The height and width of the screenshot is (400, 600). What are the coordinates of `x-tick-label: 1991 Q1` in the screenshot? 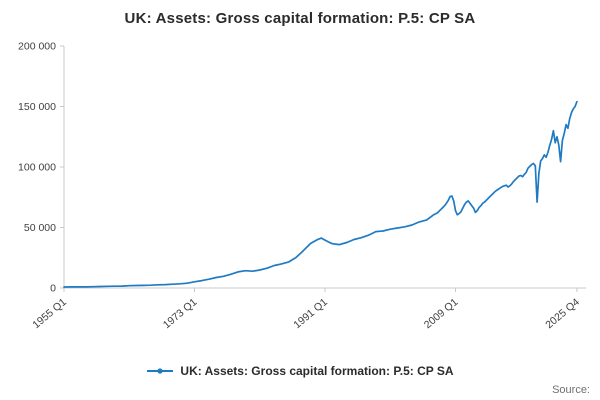 It's located at (310, 313).